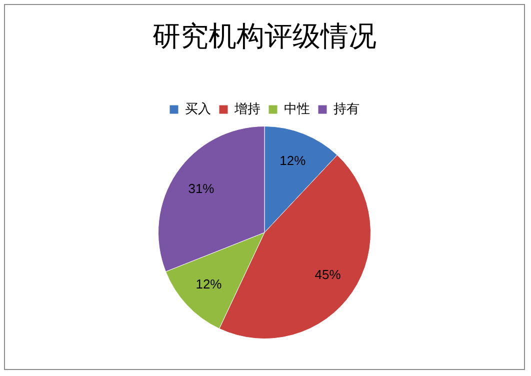 The image size is (531, 376). What do you see at coordinates (264, 36) in the screenshot?
I see `chart-title: 研究机构评级情况` at bounding box center [264, 36].